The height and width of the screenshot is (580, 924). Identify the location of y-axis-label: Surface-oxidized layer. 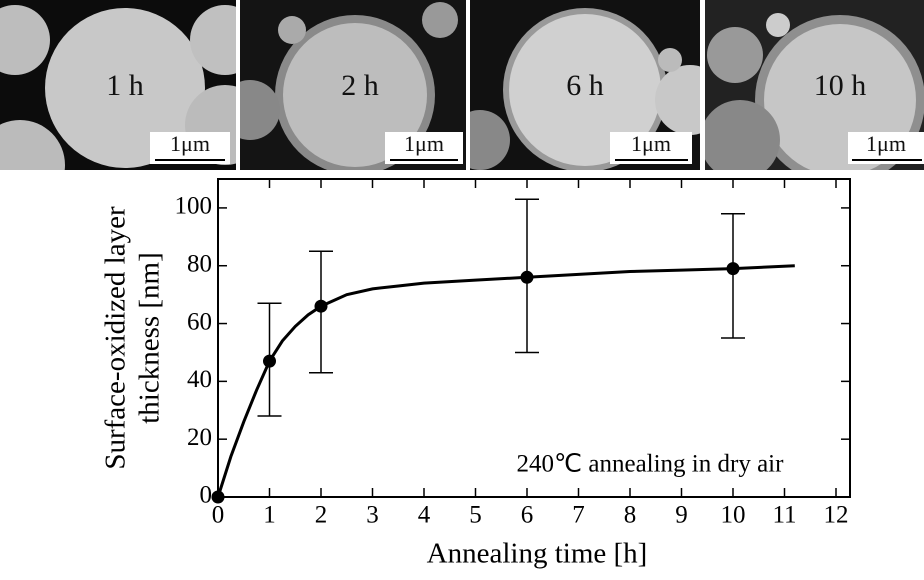
(116, 338).